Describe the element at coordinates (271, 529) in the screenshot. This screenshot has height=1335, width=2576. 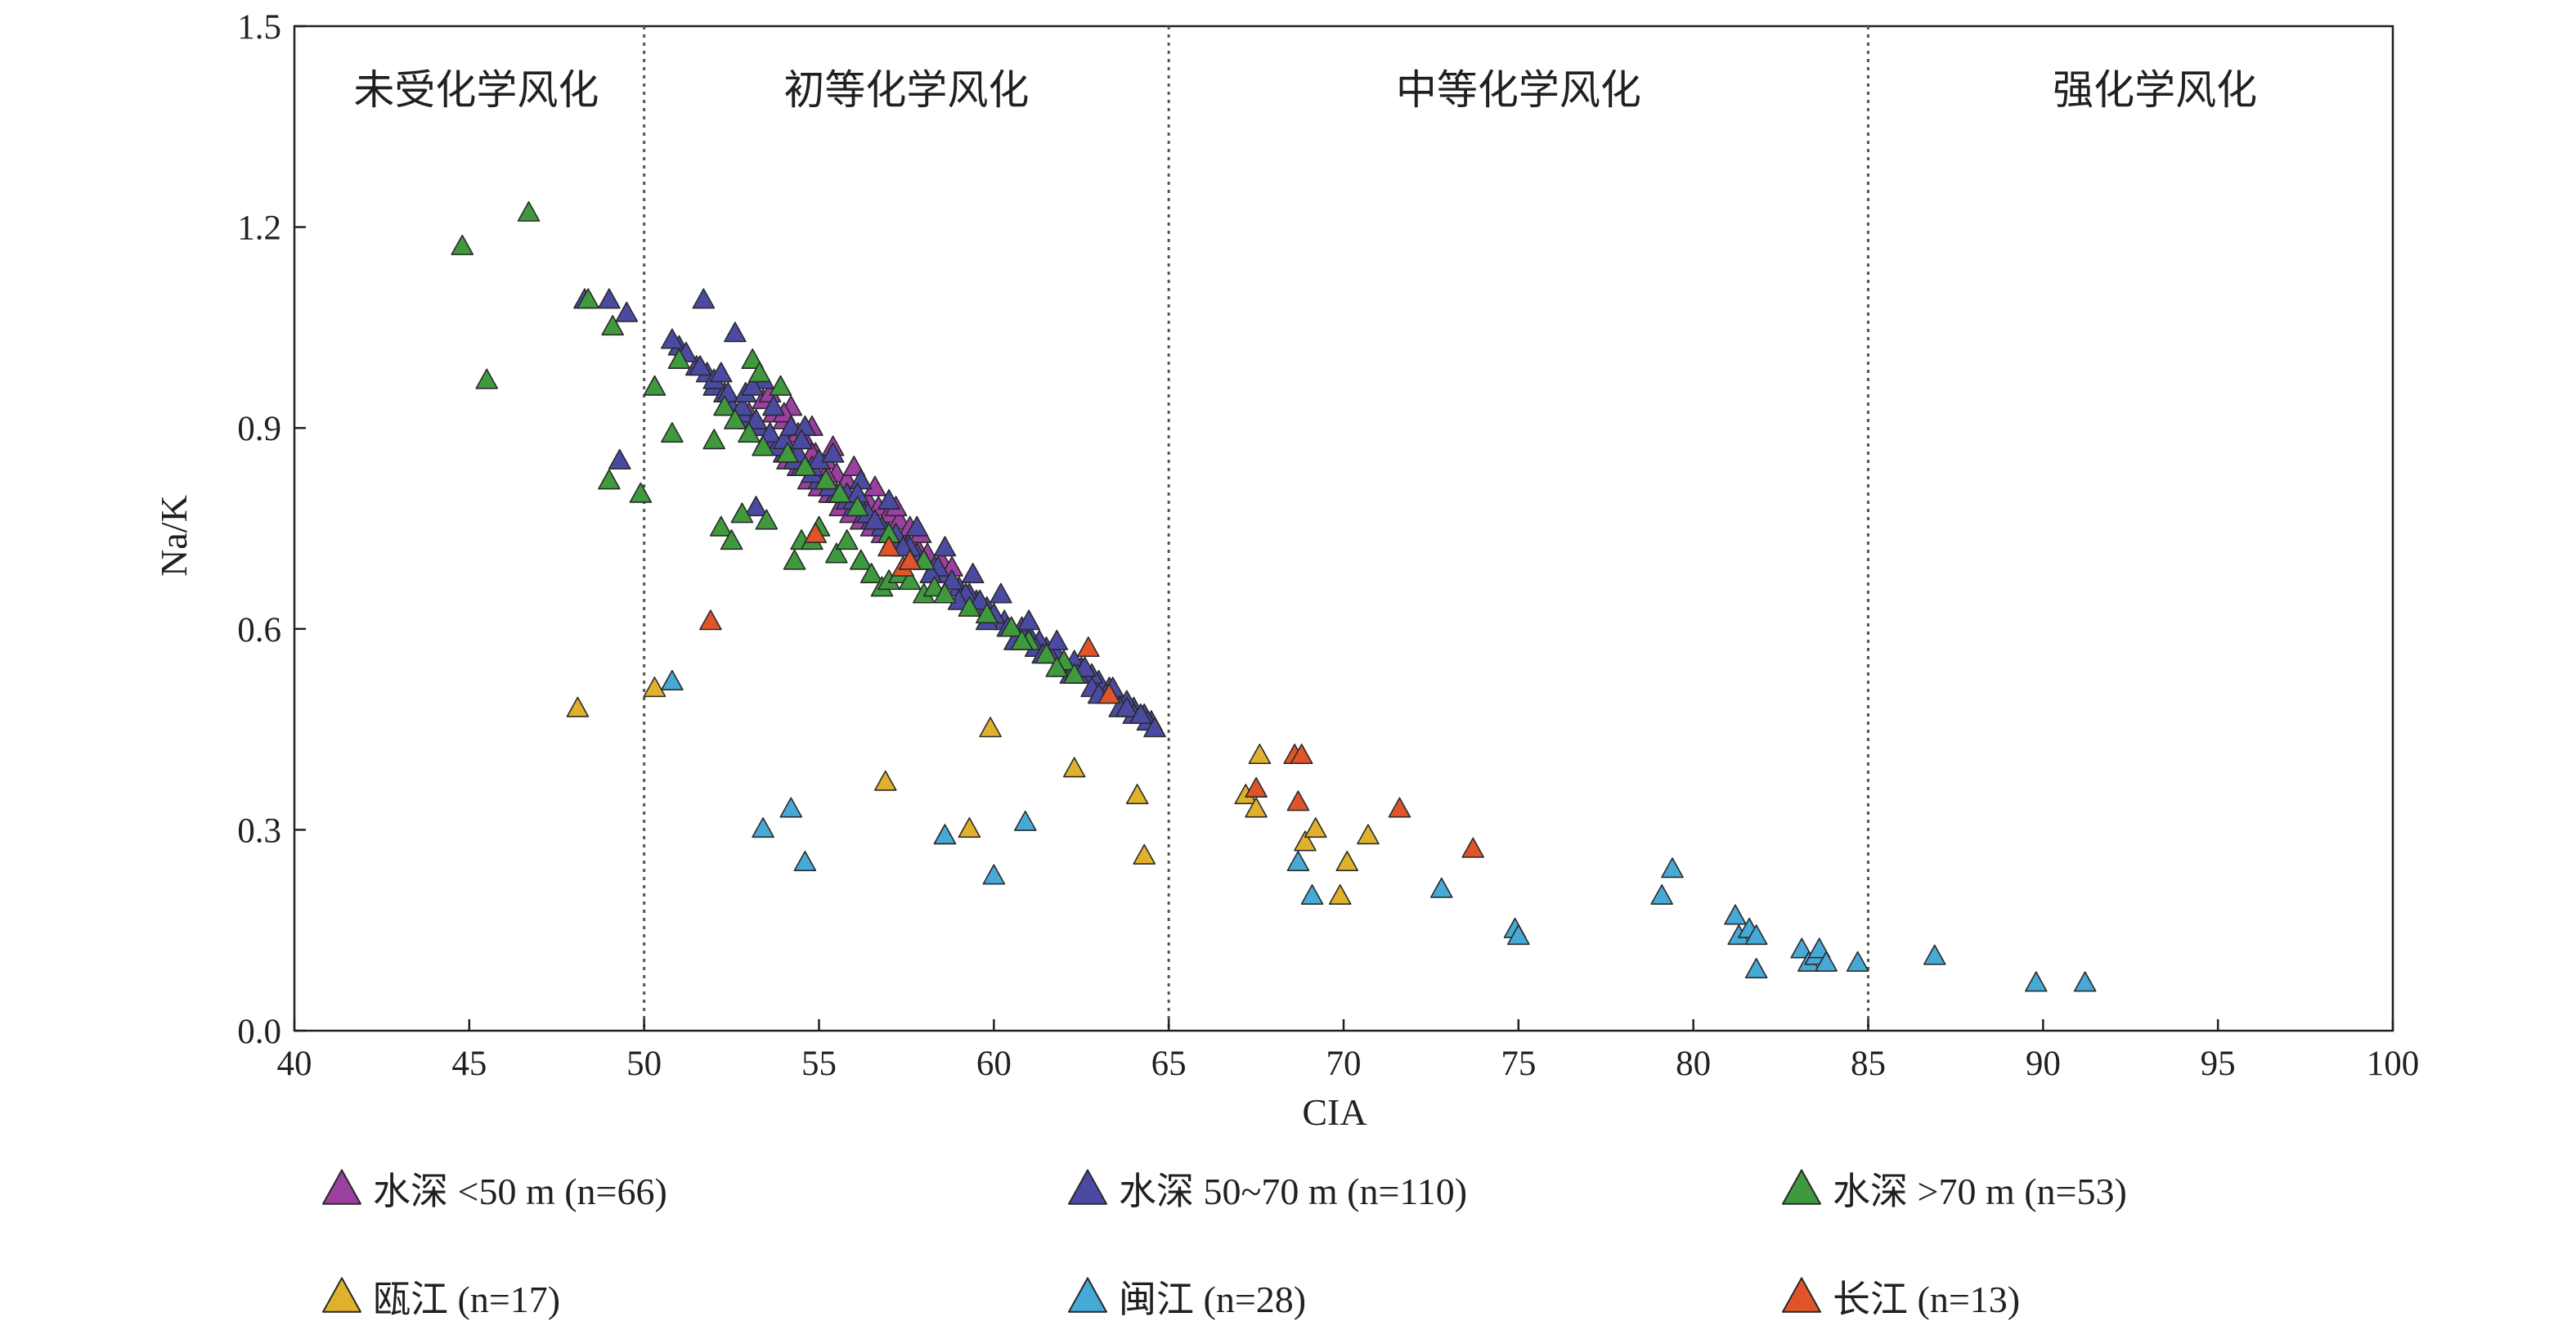
I see `y-axis-ticks: 0.0 0.3 0.6 0.9 1.2 1.5` at that location.